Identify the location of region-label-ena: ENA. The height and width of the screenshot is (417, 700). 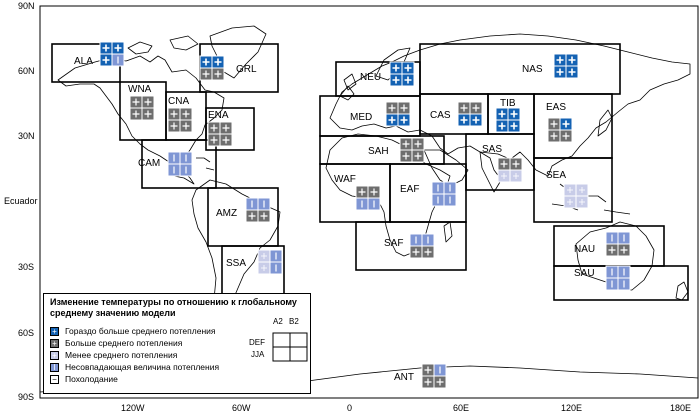
(218, 115).